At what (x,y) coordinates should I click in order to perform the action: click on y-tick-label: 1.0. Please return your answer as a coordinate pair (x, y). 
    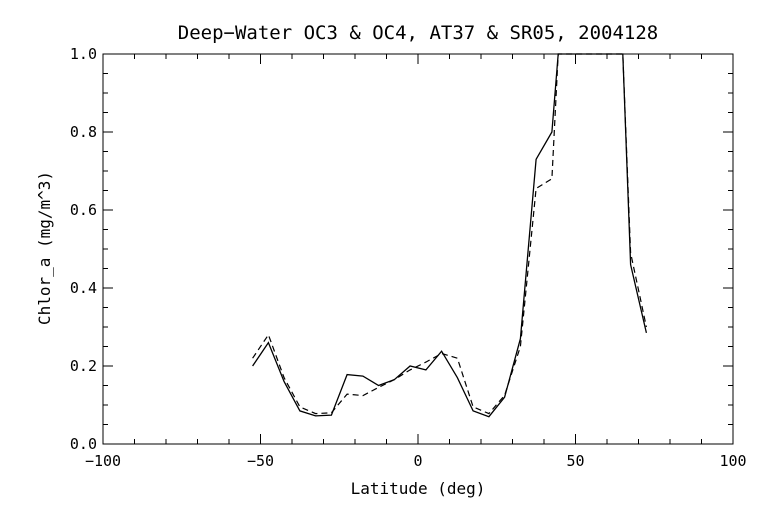
    Looking at the image, I should click on (83, 54).